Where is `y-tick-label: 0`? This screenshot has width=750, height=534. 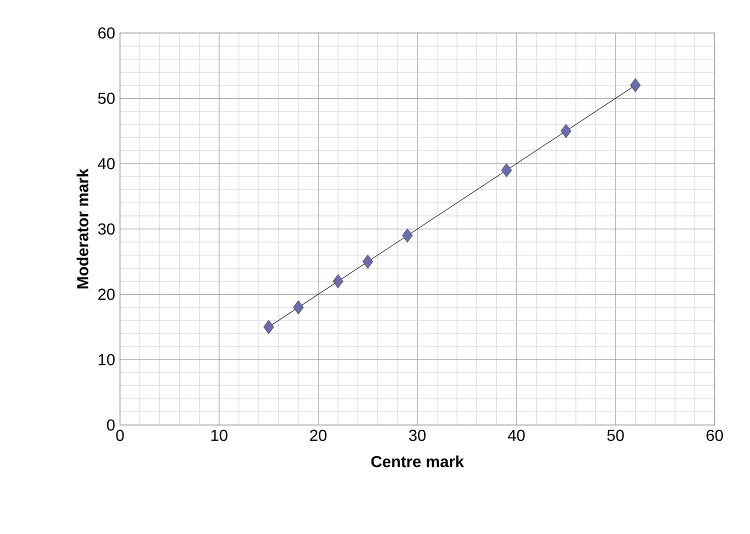
y-tick-label: 0 is located at coordinates (111, 425).